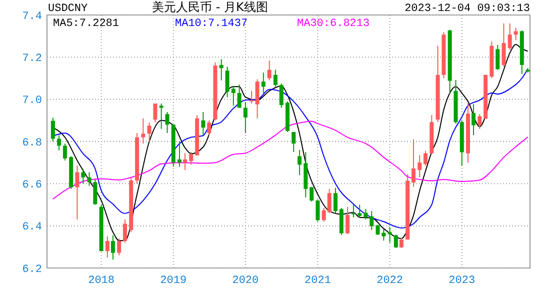 The width and height of the screenshot is (545, 300). I want to click on x-tick-label: 2019, so click(173, 281).